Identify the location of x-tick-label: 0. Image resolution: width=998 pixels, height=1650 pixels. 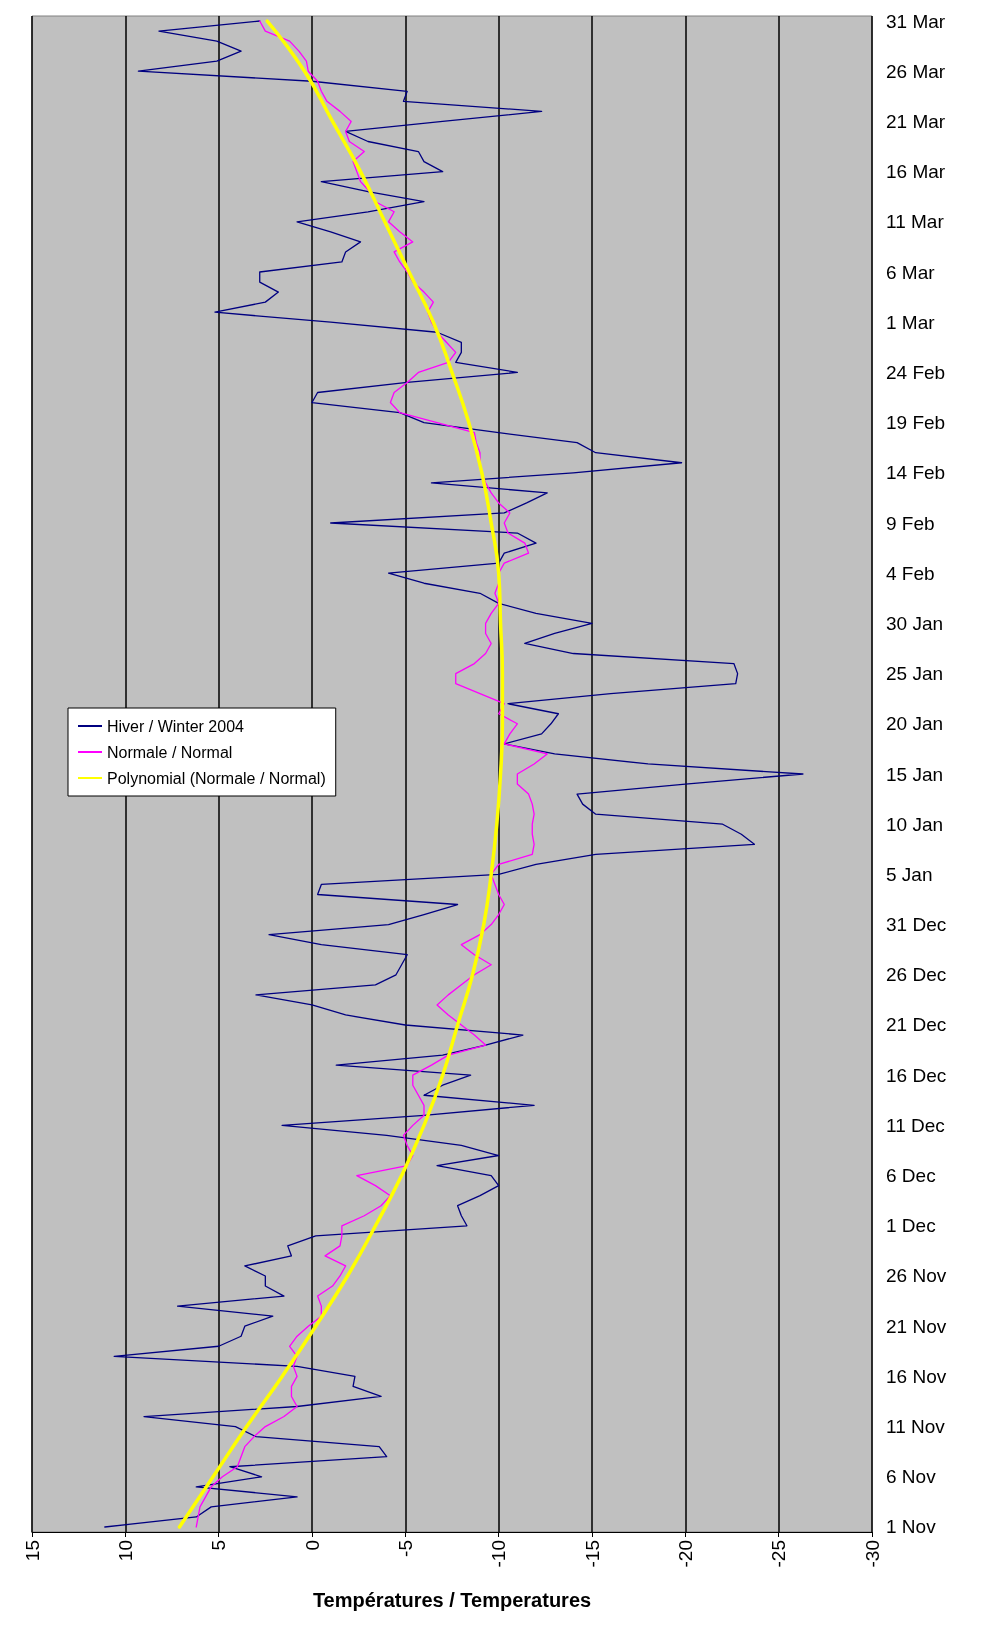
(312, 1545).